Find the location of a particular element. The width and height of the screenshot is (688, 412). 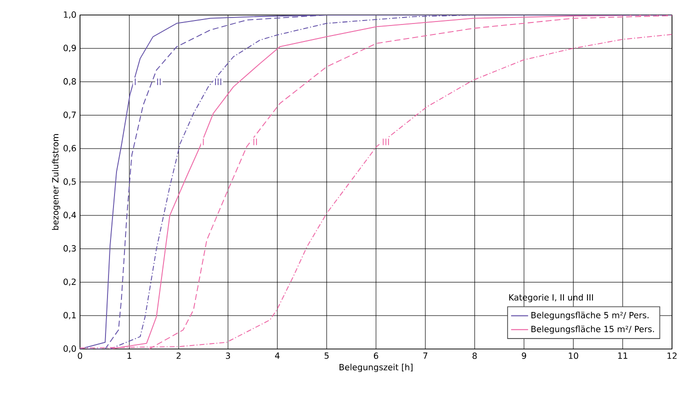

y-tick-label: 0,0 is located at coordinates (70, 349).